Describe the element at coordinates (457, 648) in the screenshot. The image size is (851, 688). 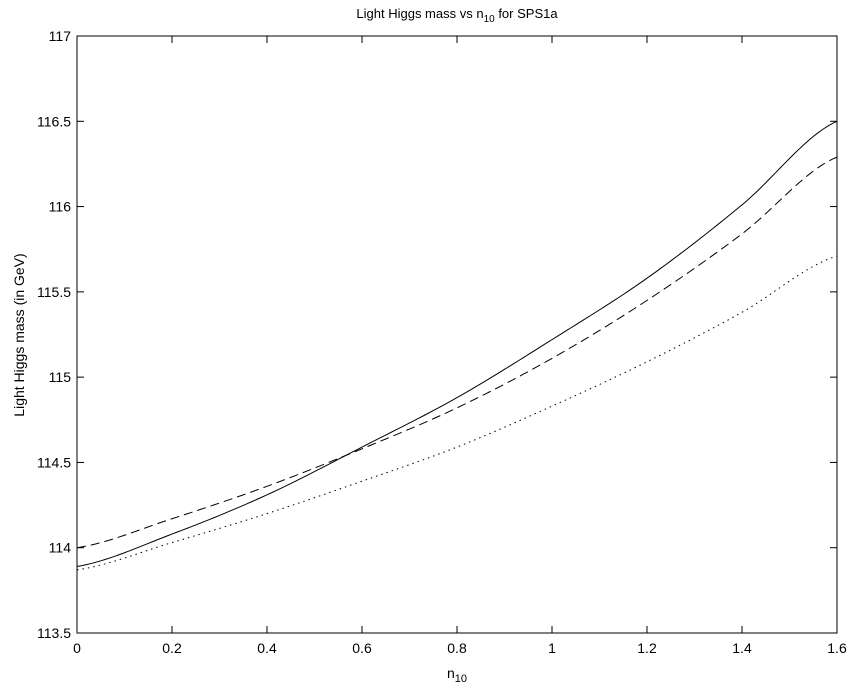
I see `x-tick-label: 0.8` at that location.